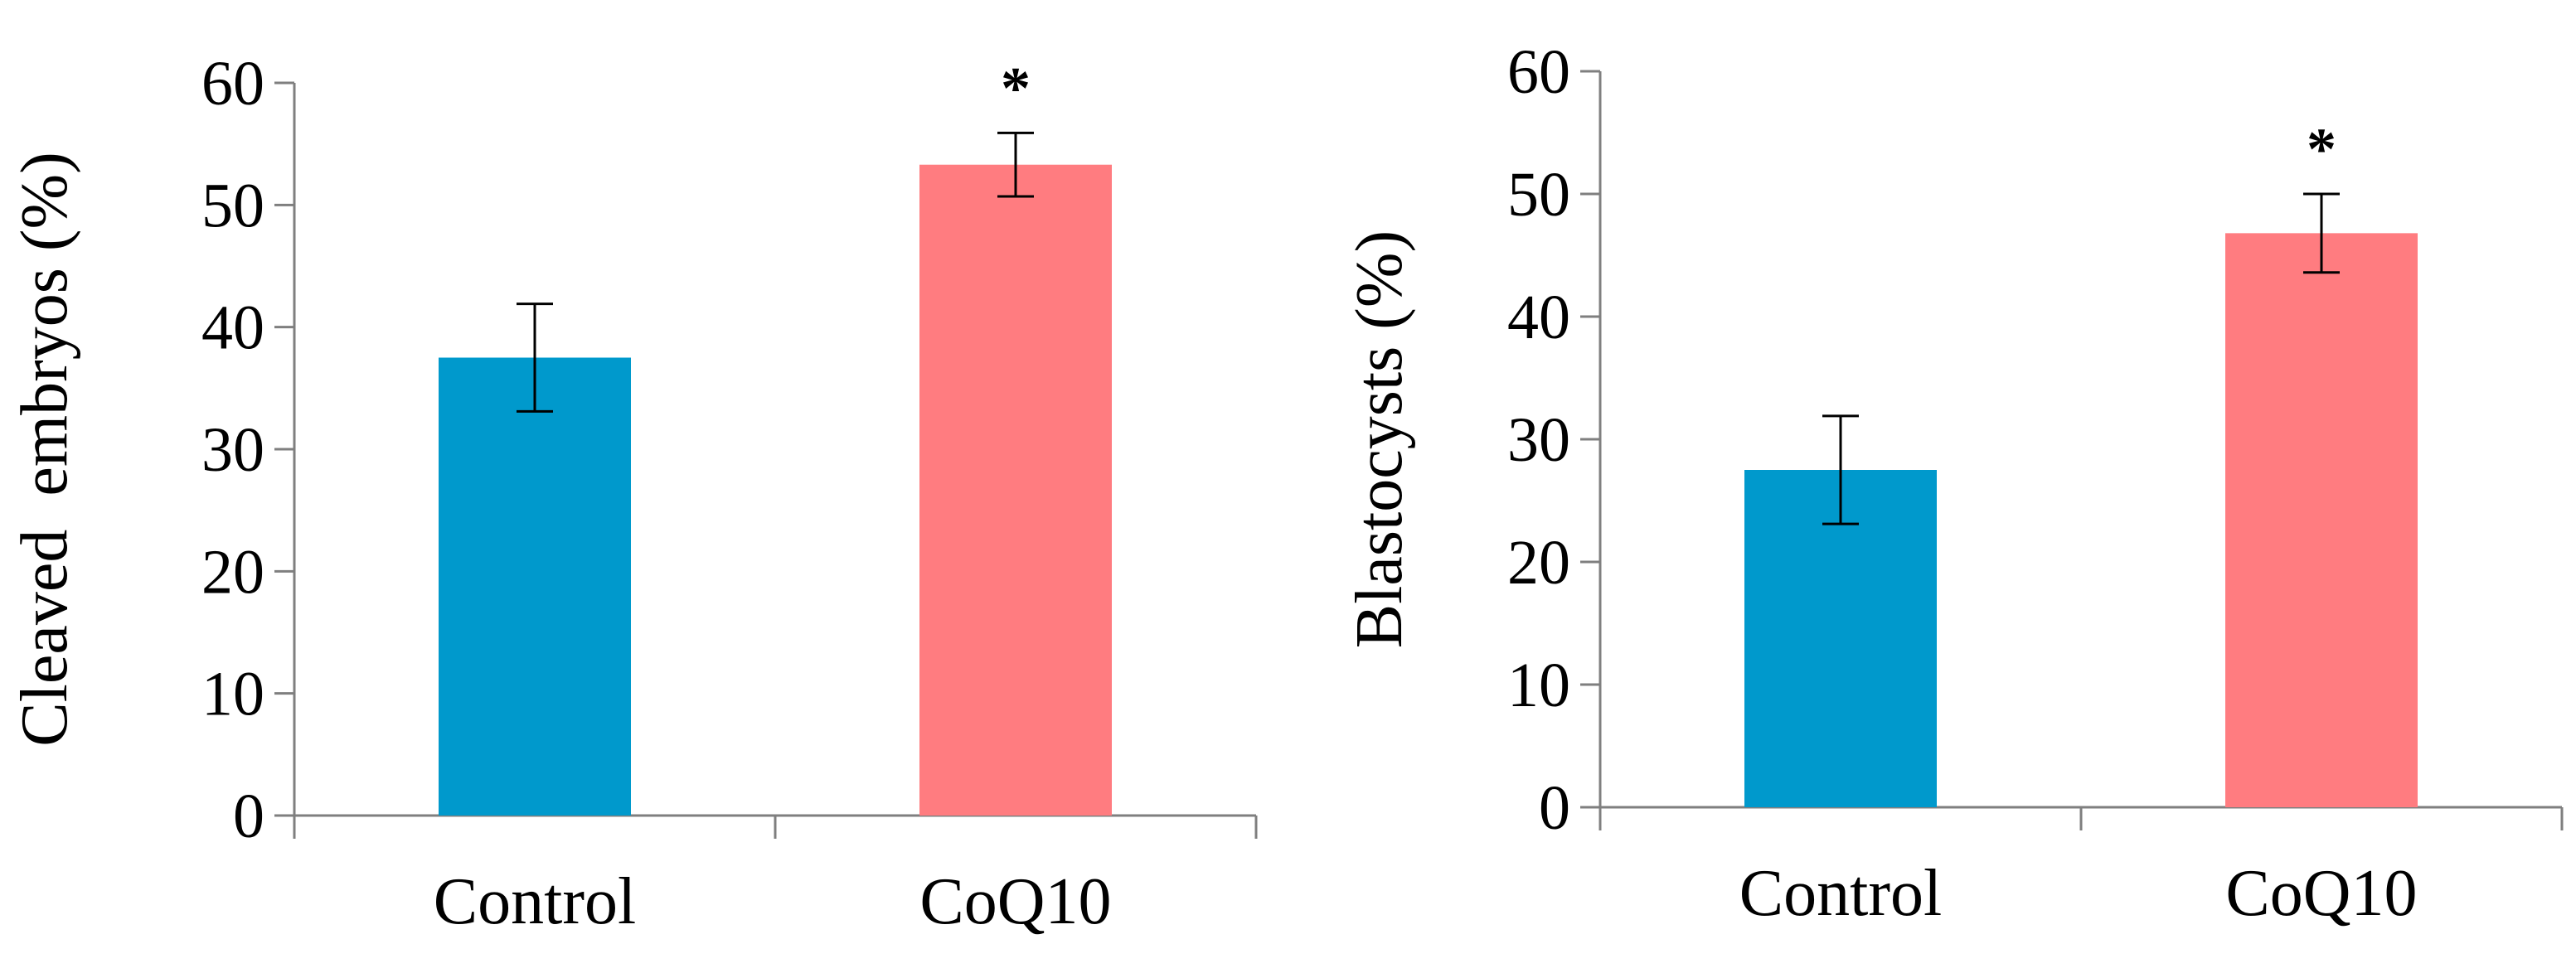 Image resolution: width=2576 pixels, height=973 pixels. I want to click on y-axis-title: Cleaved embryos (%), so click(44, 449).